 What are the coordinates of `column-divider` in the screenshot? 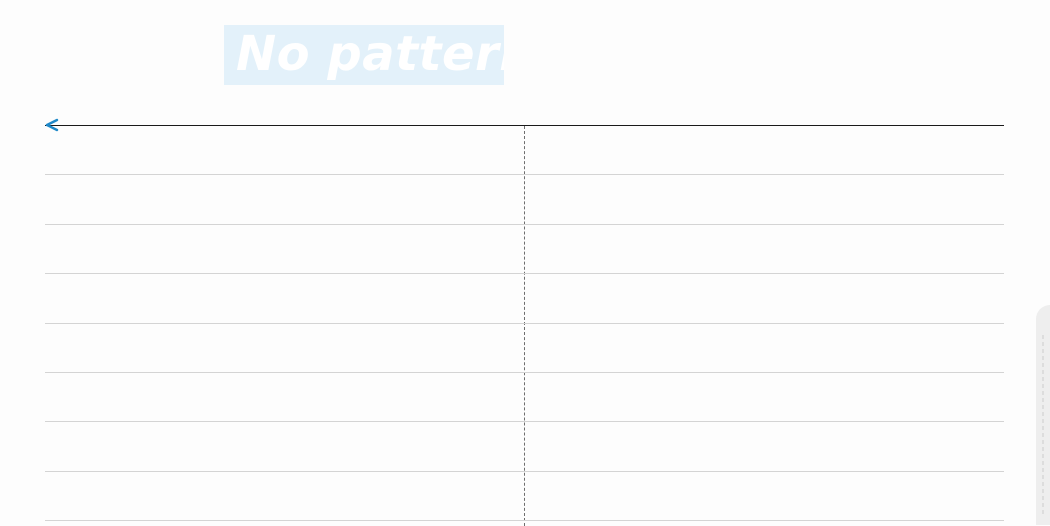 It's located at (524, 326).